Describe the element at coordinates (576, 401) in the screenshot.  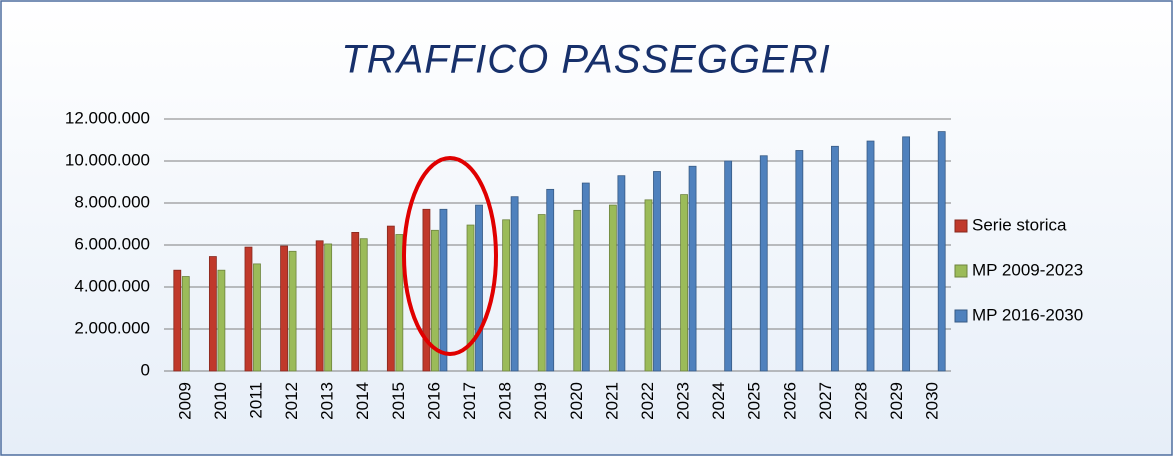
I see `x-tick-label: 2020` at that location.